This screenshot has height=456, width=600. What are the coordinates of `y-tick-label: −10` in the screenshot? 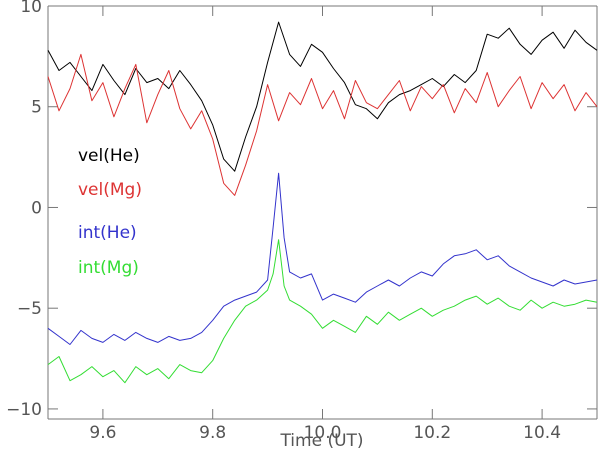 It's located at (24, 410).